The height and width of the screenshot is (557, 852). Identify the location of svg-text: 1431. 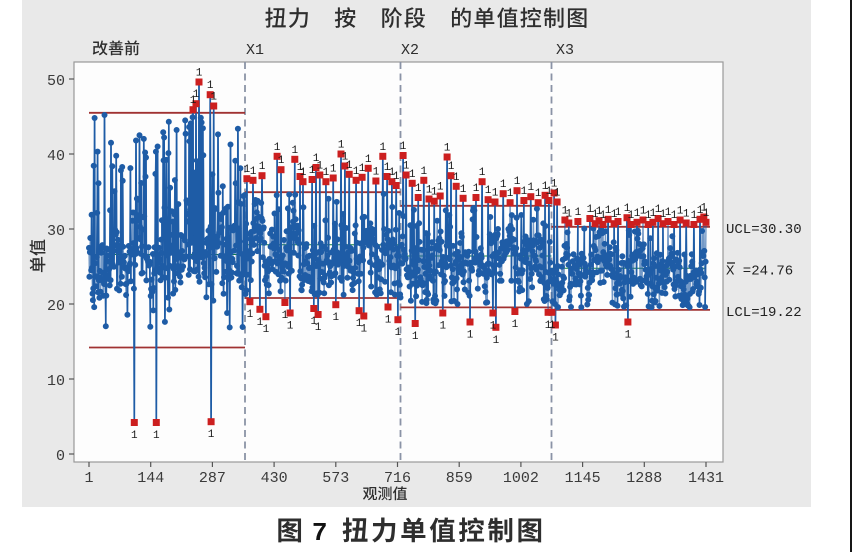
(706, 478).